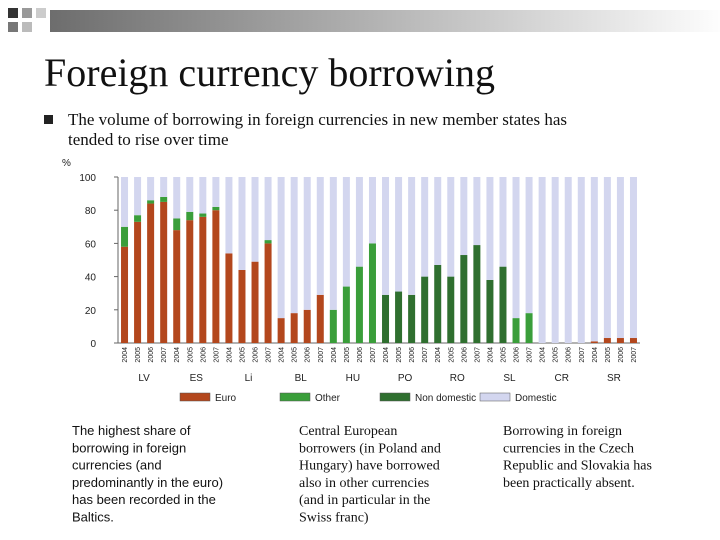 Image resolution: width=720 pixels, height=540 pixels. What do you see at coordinates (91, 278) in the screenshot?
I see `y-tick-label: 40` at bounding box center [91, 278].